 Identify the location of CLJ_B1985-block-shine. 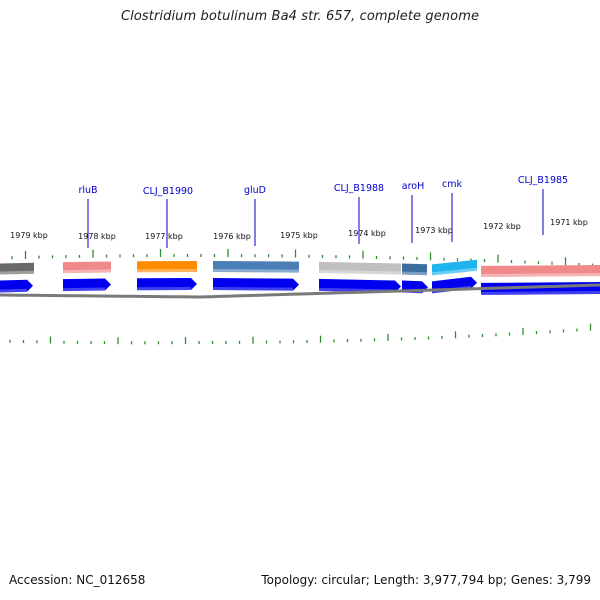
(540, 275).